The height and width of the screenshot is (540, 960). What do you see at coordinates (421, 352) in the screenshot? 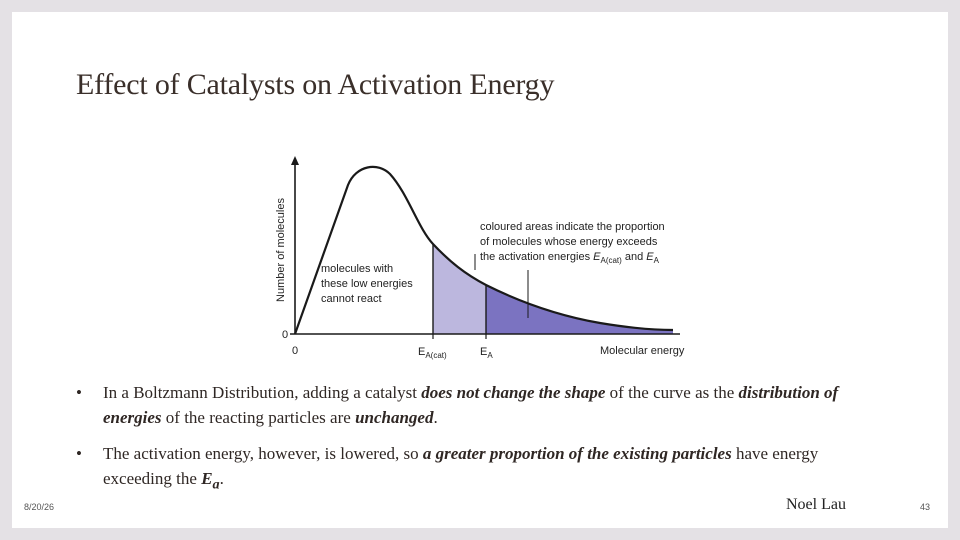
I see `ea-cat-symbol: E` at bounding box center [421, 352].